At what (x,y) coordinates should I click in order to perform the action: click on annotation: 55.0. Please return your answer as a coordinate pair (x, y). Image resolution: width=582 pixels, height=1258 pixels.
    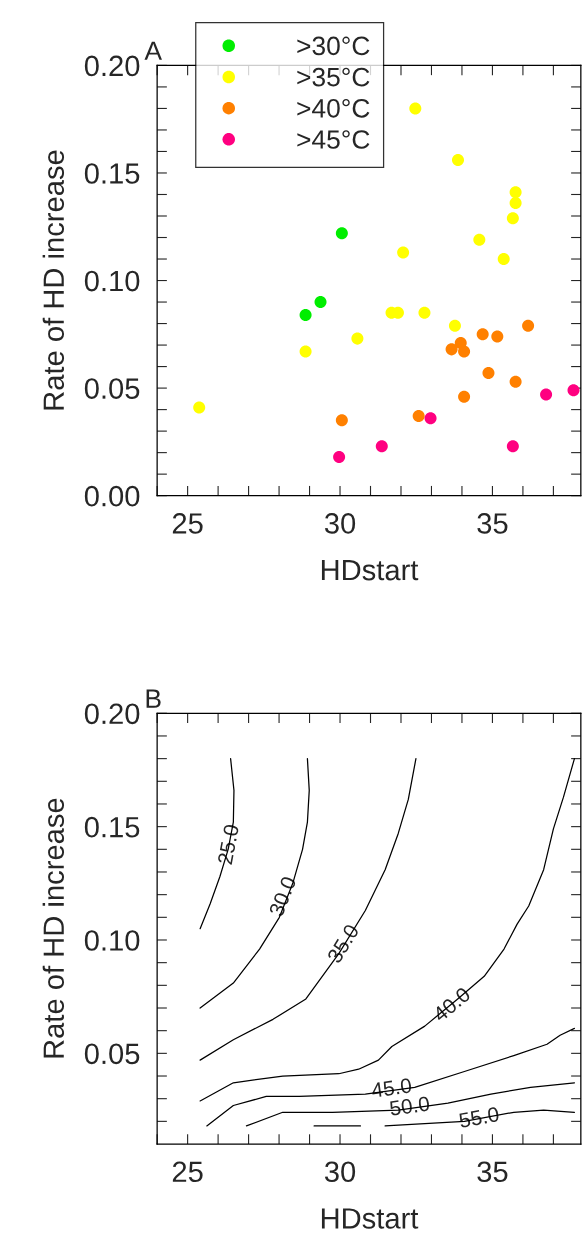
    Looking at the image, I should click on (479, 1117).